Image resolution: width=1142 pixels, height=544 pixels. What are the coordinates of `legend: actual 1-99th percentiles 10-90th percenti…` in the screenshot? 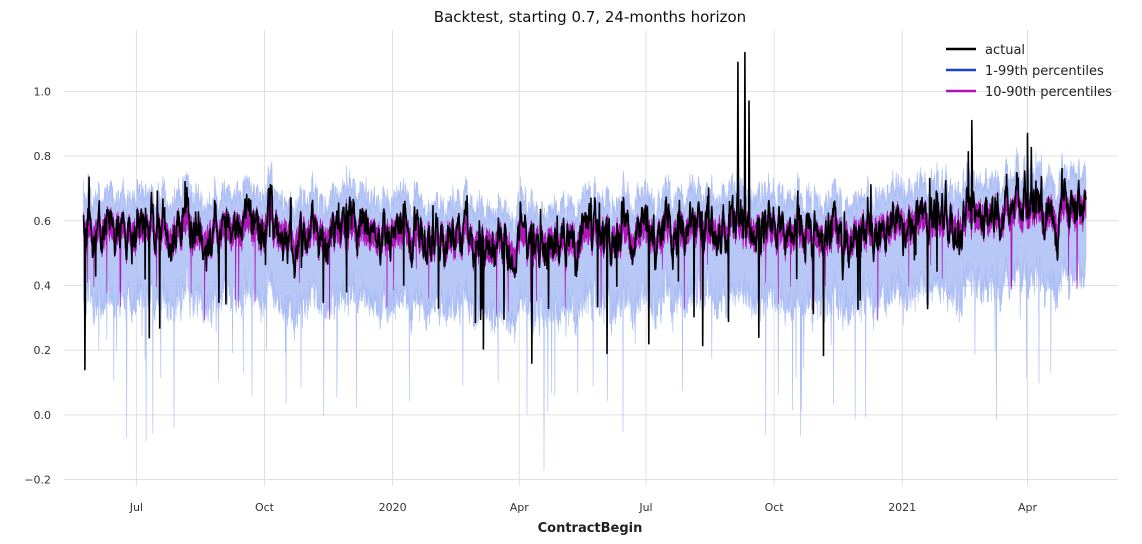 It's located at (1029, 71).